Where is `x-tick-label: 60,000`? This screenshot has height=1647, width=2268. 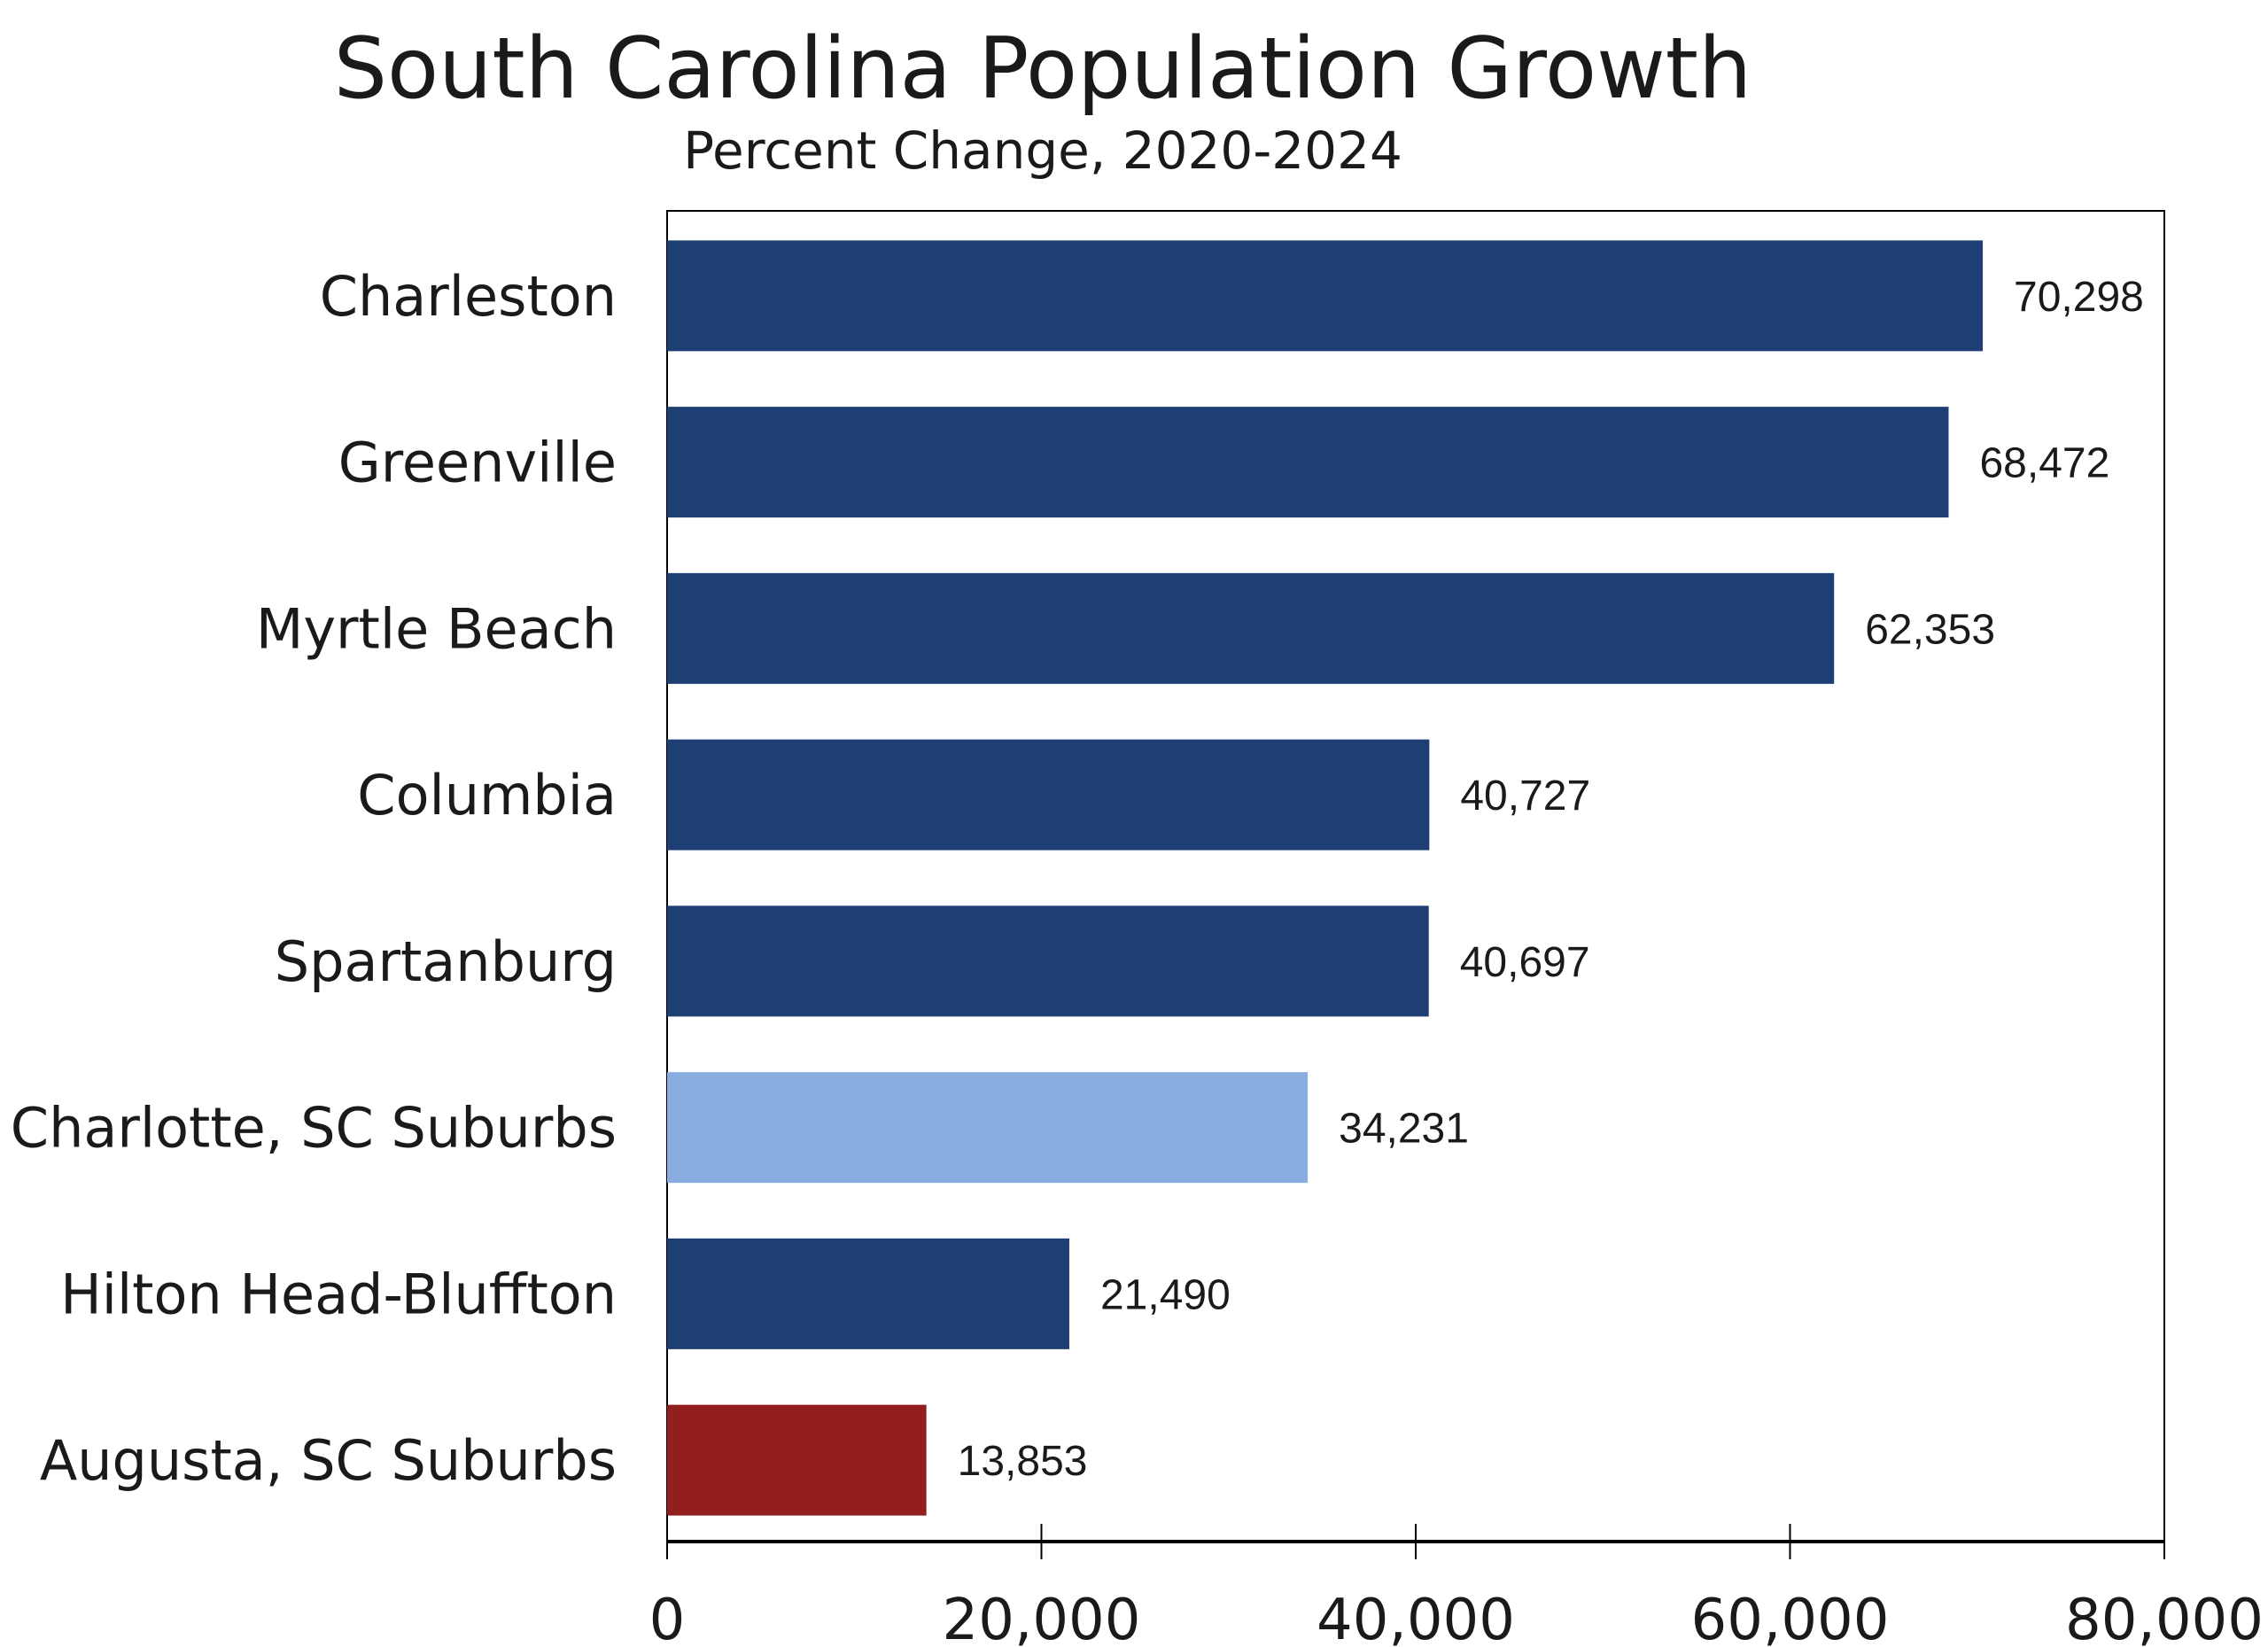 x-tick-label: 60,000 is located at coordinates (1790, 1617).